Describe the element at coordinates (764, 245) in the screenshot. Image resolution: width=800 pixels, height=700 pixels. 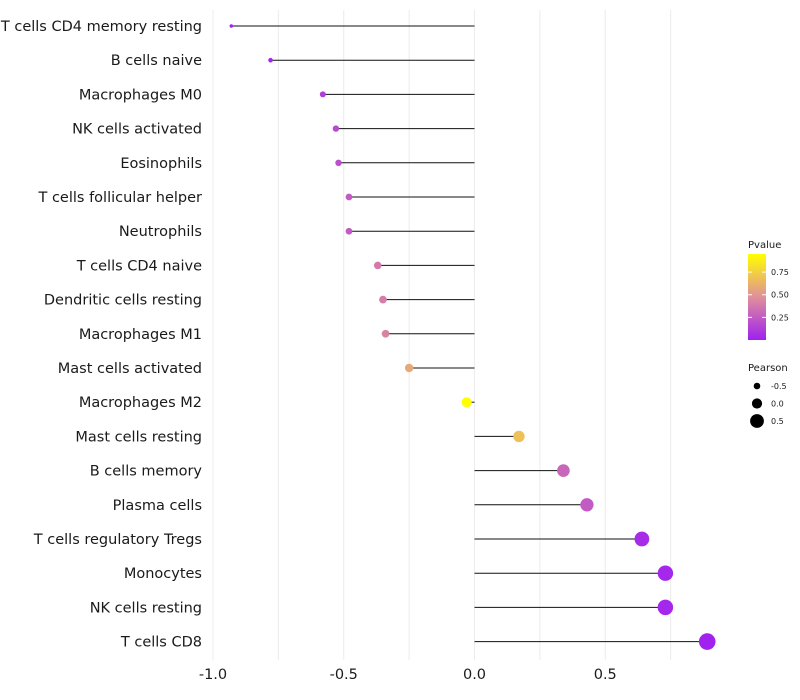
I see `color-legend-title: Pvalue` at that location.